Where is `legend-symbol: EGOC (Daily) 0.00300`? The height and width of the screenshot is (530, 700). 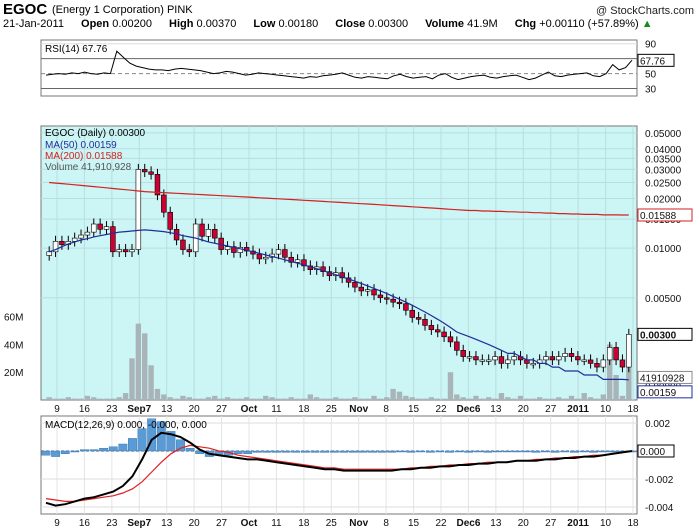 legend-symbol: EGOC (Daily) 0.00300 is located at coordinates (95, 133).